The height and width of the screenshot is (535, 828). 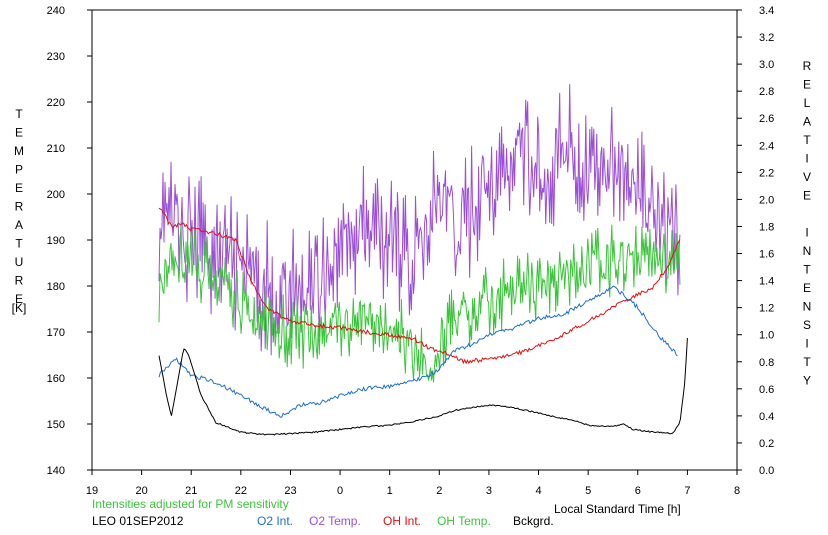 What do you see at coordinates (807, 177) in the screenshot?
I see `svg-text: V` at bounding box center [807, 177].